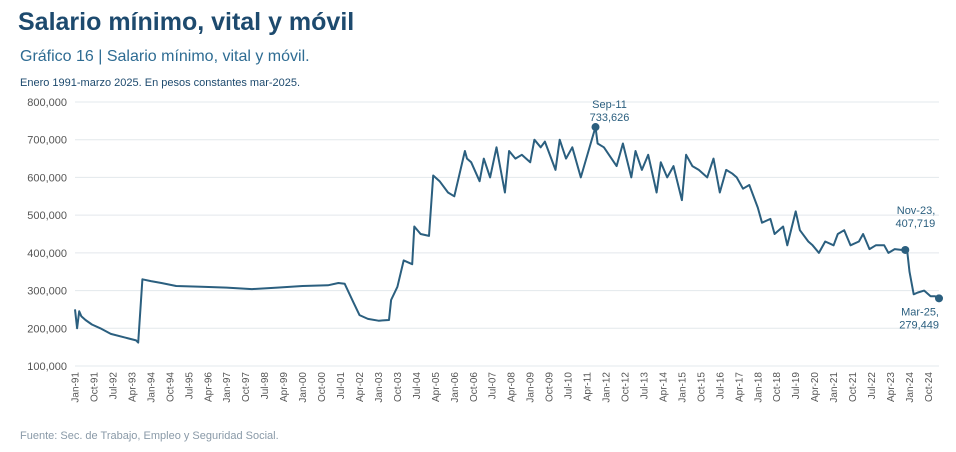 The width and height of the screenshot is (956, 452). What do you see at coordinates (227, 387) in the screenshot?
I see `x-tick-label: Jan-97` at bounding box center [227, 387].